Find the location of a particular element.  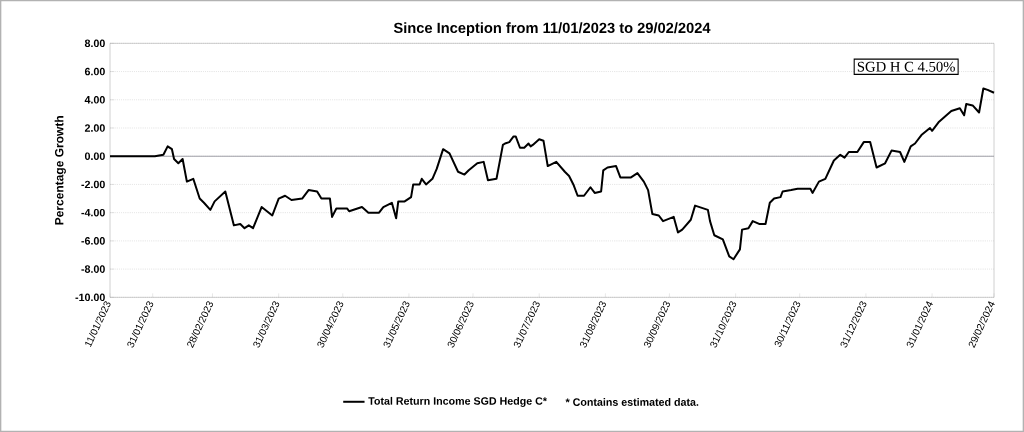

text: * Contains estimated data. is located at coordinates (632, 402).